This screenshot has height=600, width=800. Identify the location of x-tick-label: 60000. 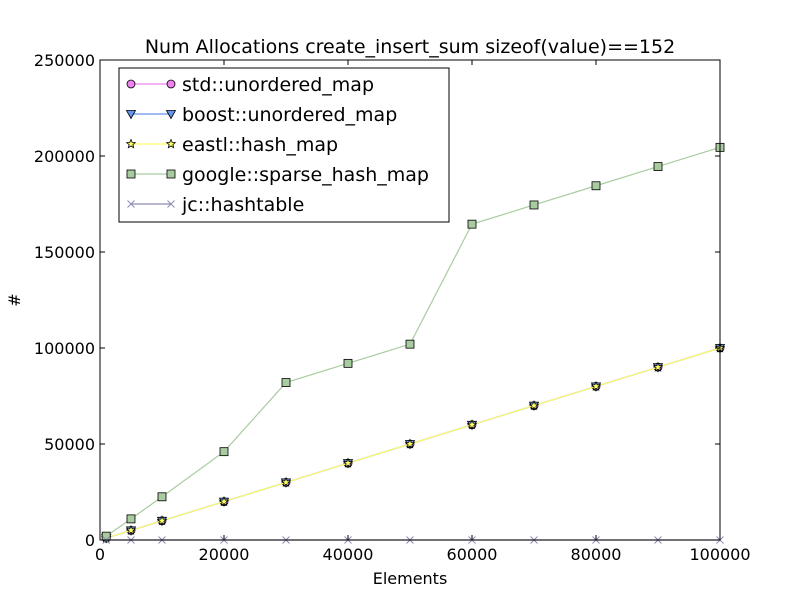
(472, 554).